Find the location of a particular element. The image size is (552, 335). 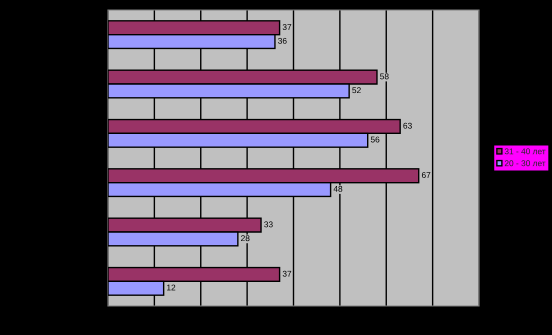

data-label: 33 is located at coordinates (268, 224).